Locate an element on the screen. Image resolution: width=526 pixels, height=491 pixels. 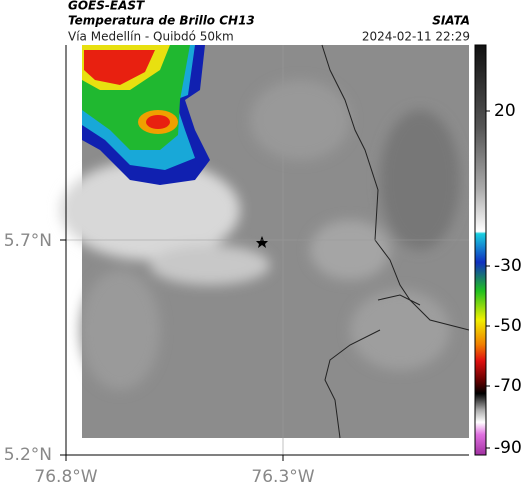
colorbar-label: -50 is located at coordinates (508, 326).